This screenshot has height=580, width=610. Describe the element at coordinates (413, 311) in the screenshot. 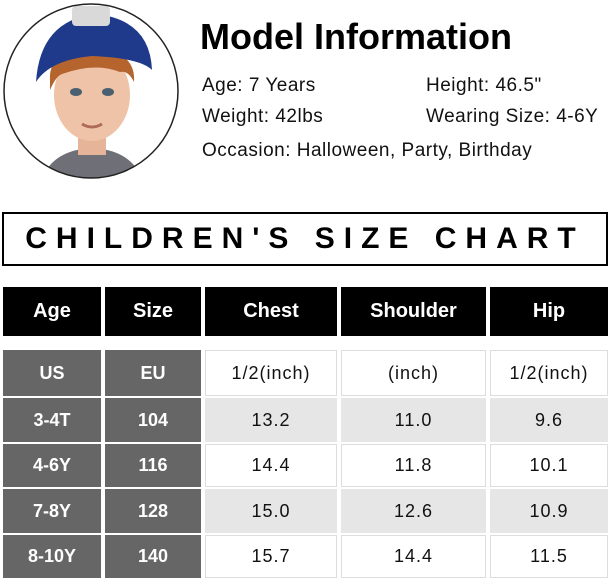

I see `table-header-cell: Shoulder` at that location.